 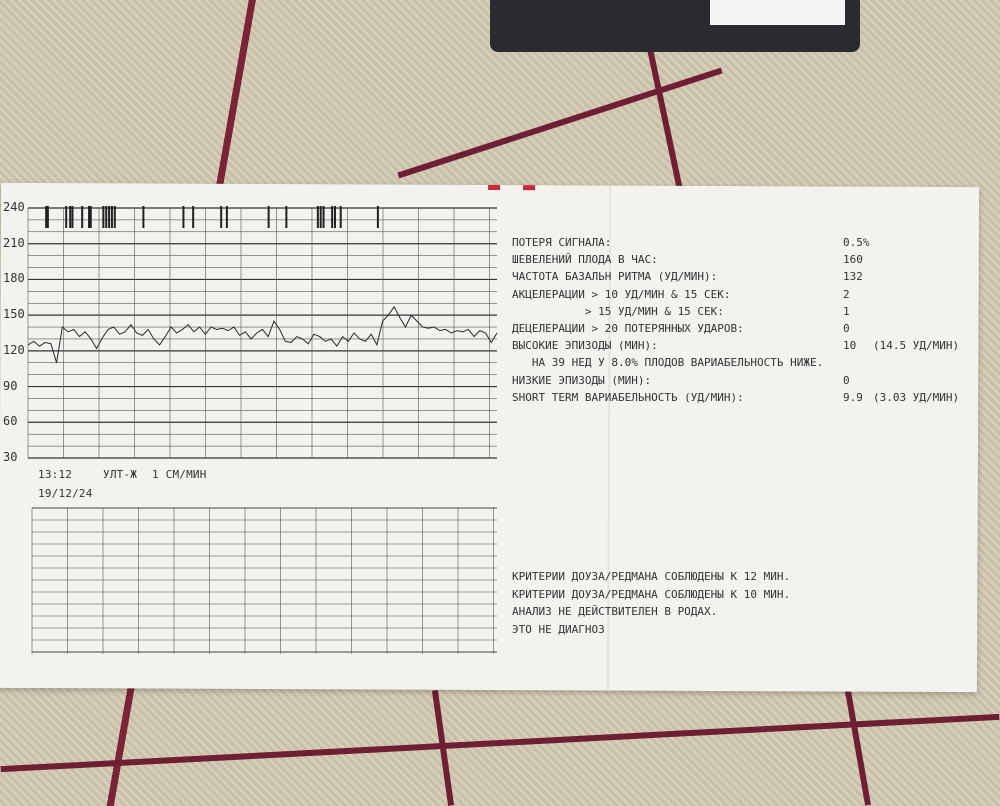 What do you see at coordinates (585, 260) in the screenshot?
I see `stat-label: ШЕВЕЛЕНИЙ ПЛОДА В ЧАС:` at bounding box center [585, 260].